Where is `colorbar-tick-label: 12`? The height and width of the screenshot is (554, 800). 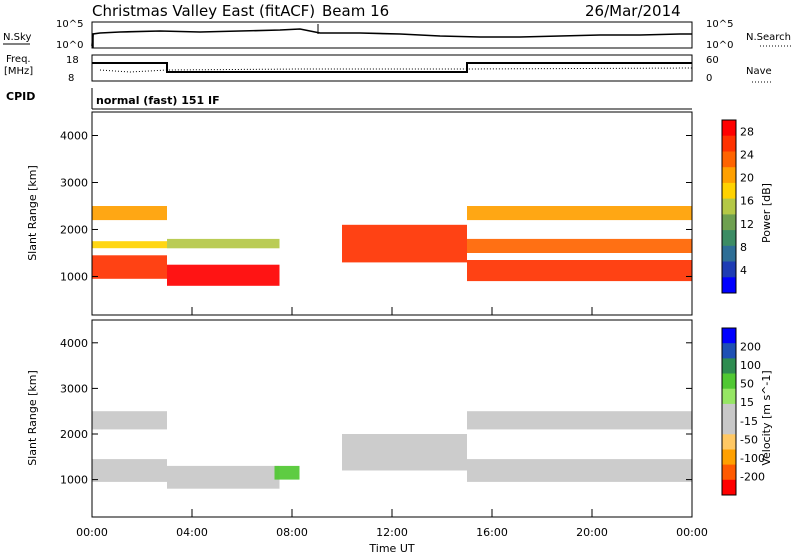 colorbar-tick-label: 12 is located at coordinates (747, 224).